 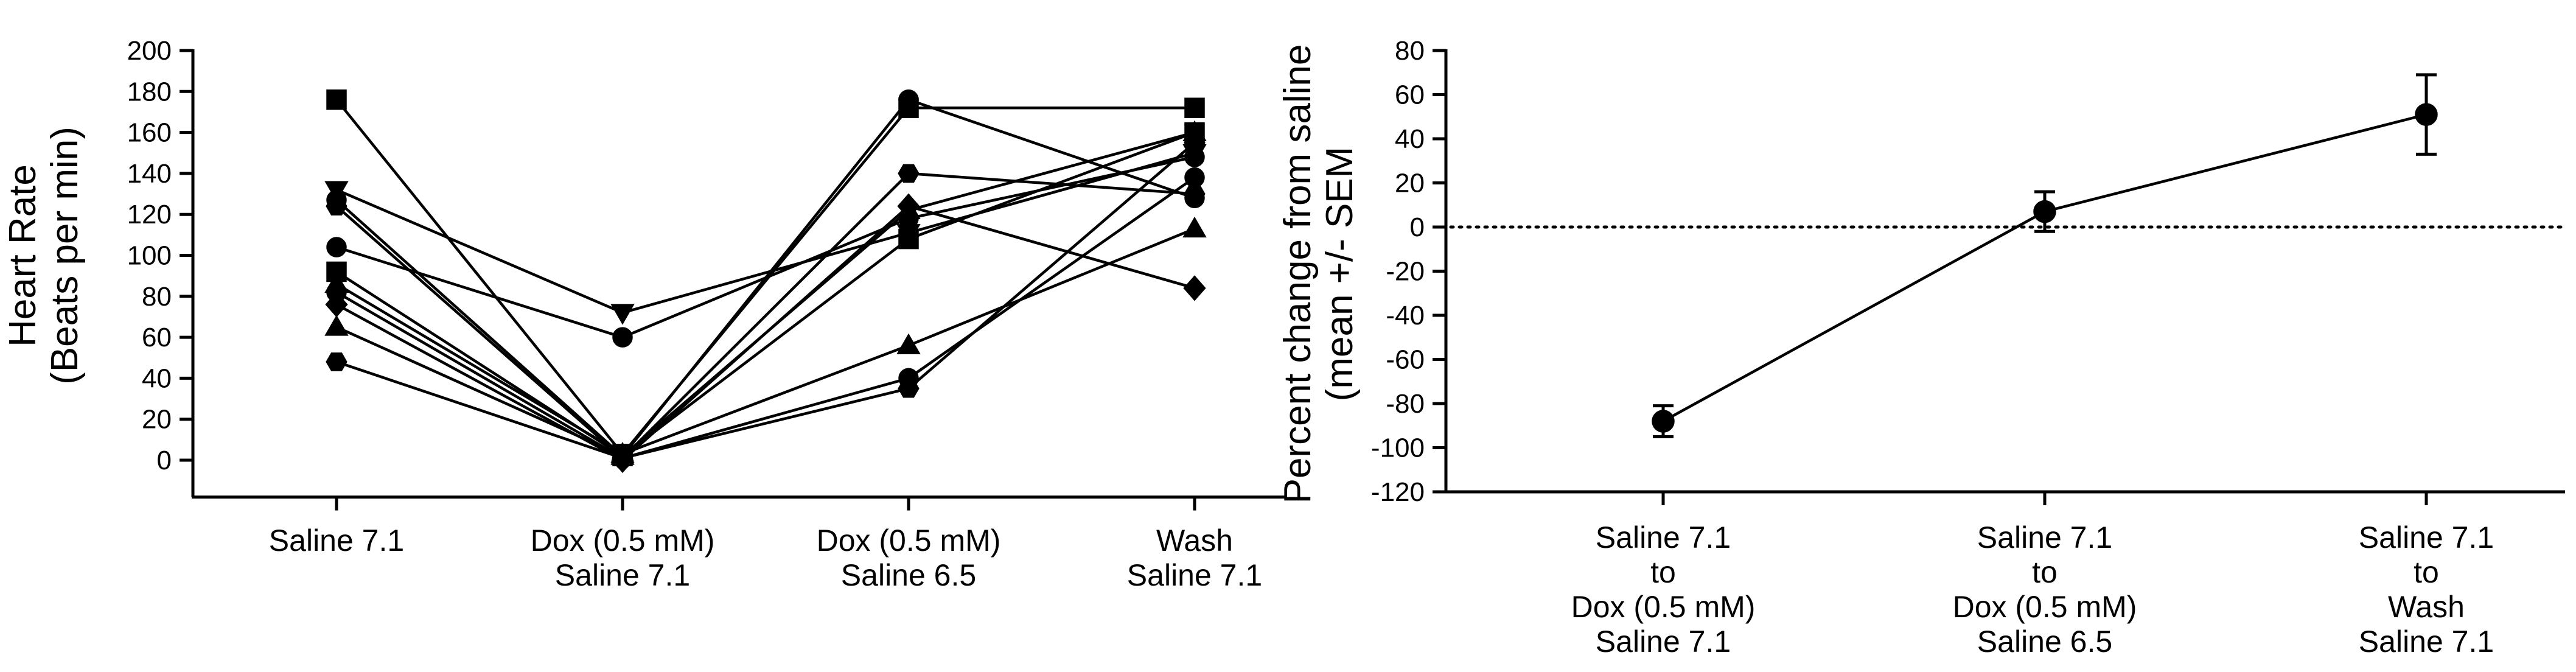 I want to click on y-axis-label: Percent change from saline, so click(x=1298, y=274).